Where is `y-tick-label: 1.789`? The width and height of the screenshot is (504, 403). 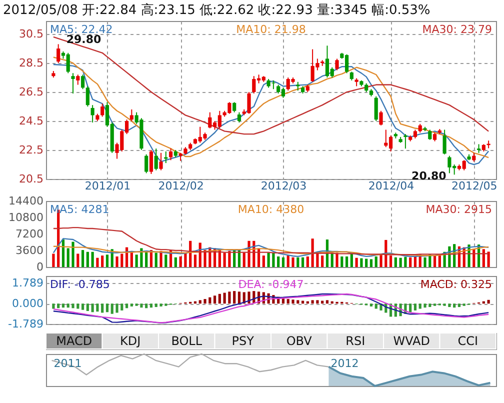
y-tick-label: 1.789 is located at coordinates (28, 283).